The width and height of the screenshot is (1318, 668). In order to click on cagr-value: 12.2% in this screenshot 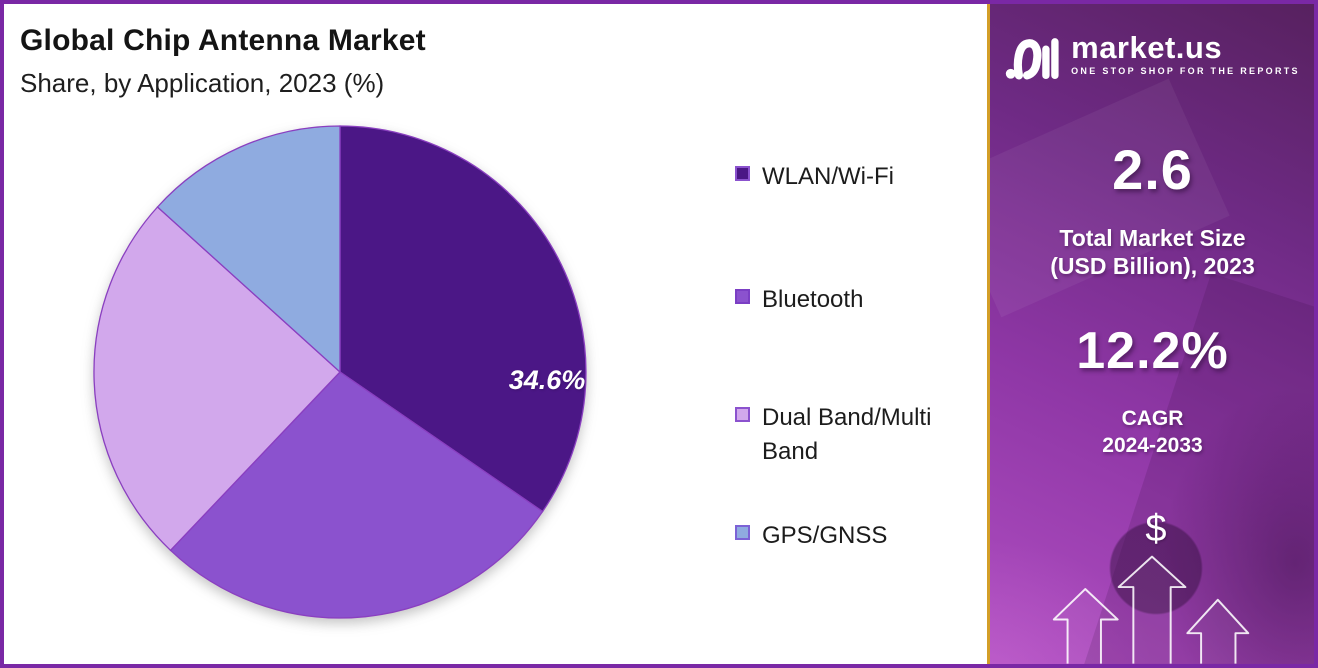, I will do `click(1152, 351)`.